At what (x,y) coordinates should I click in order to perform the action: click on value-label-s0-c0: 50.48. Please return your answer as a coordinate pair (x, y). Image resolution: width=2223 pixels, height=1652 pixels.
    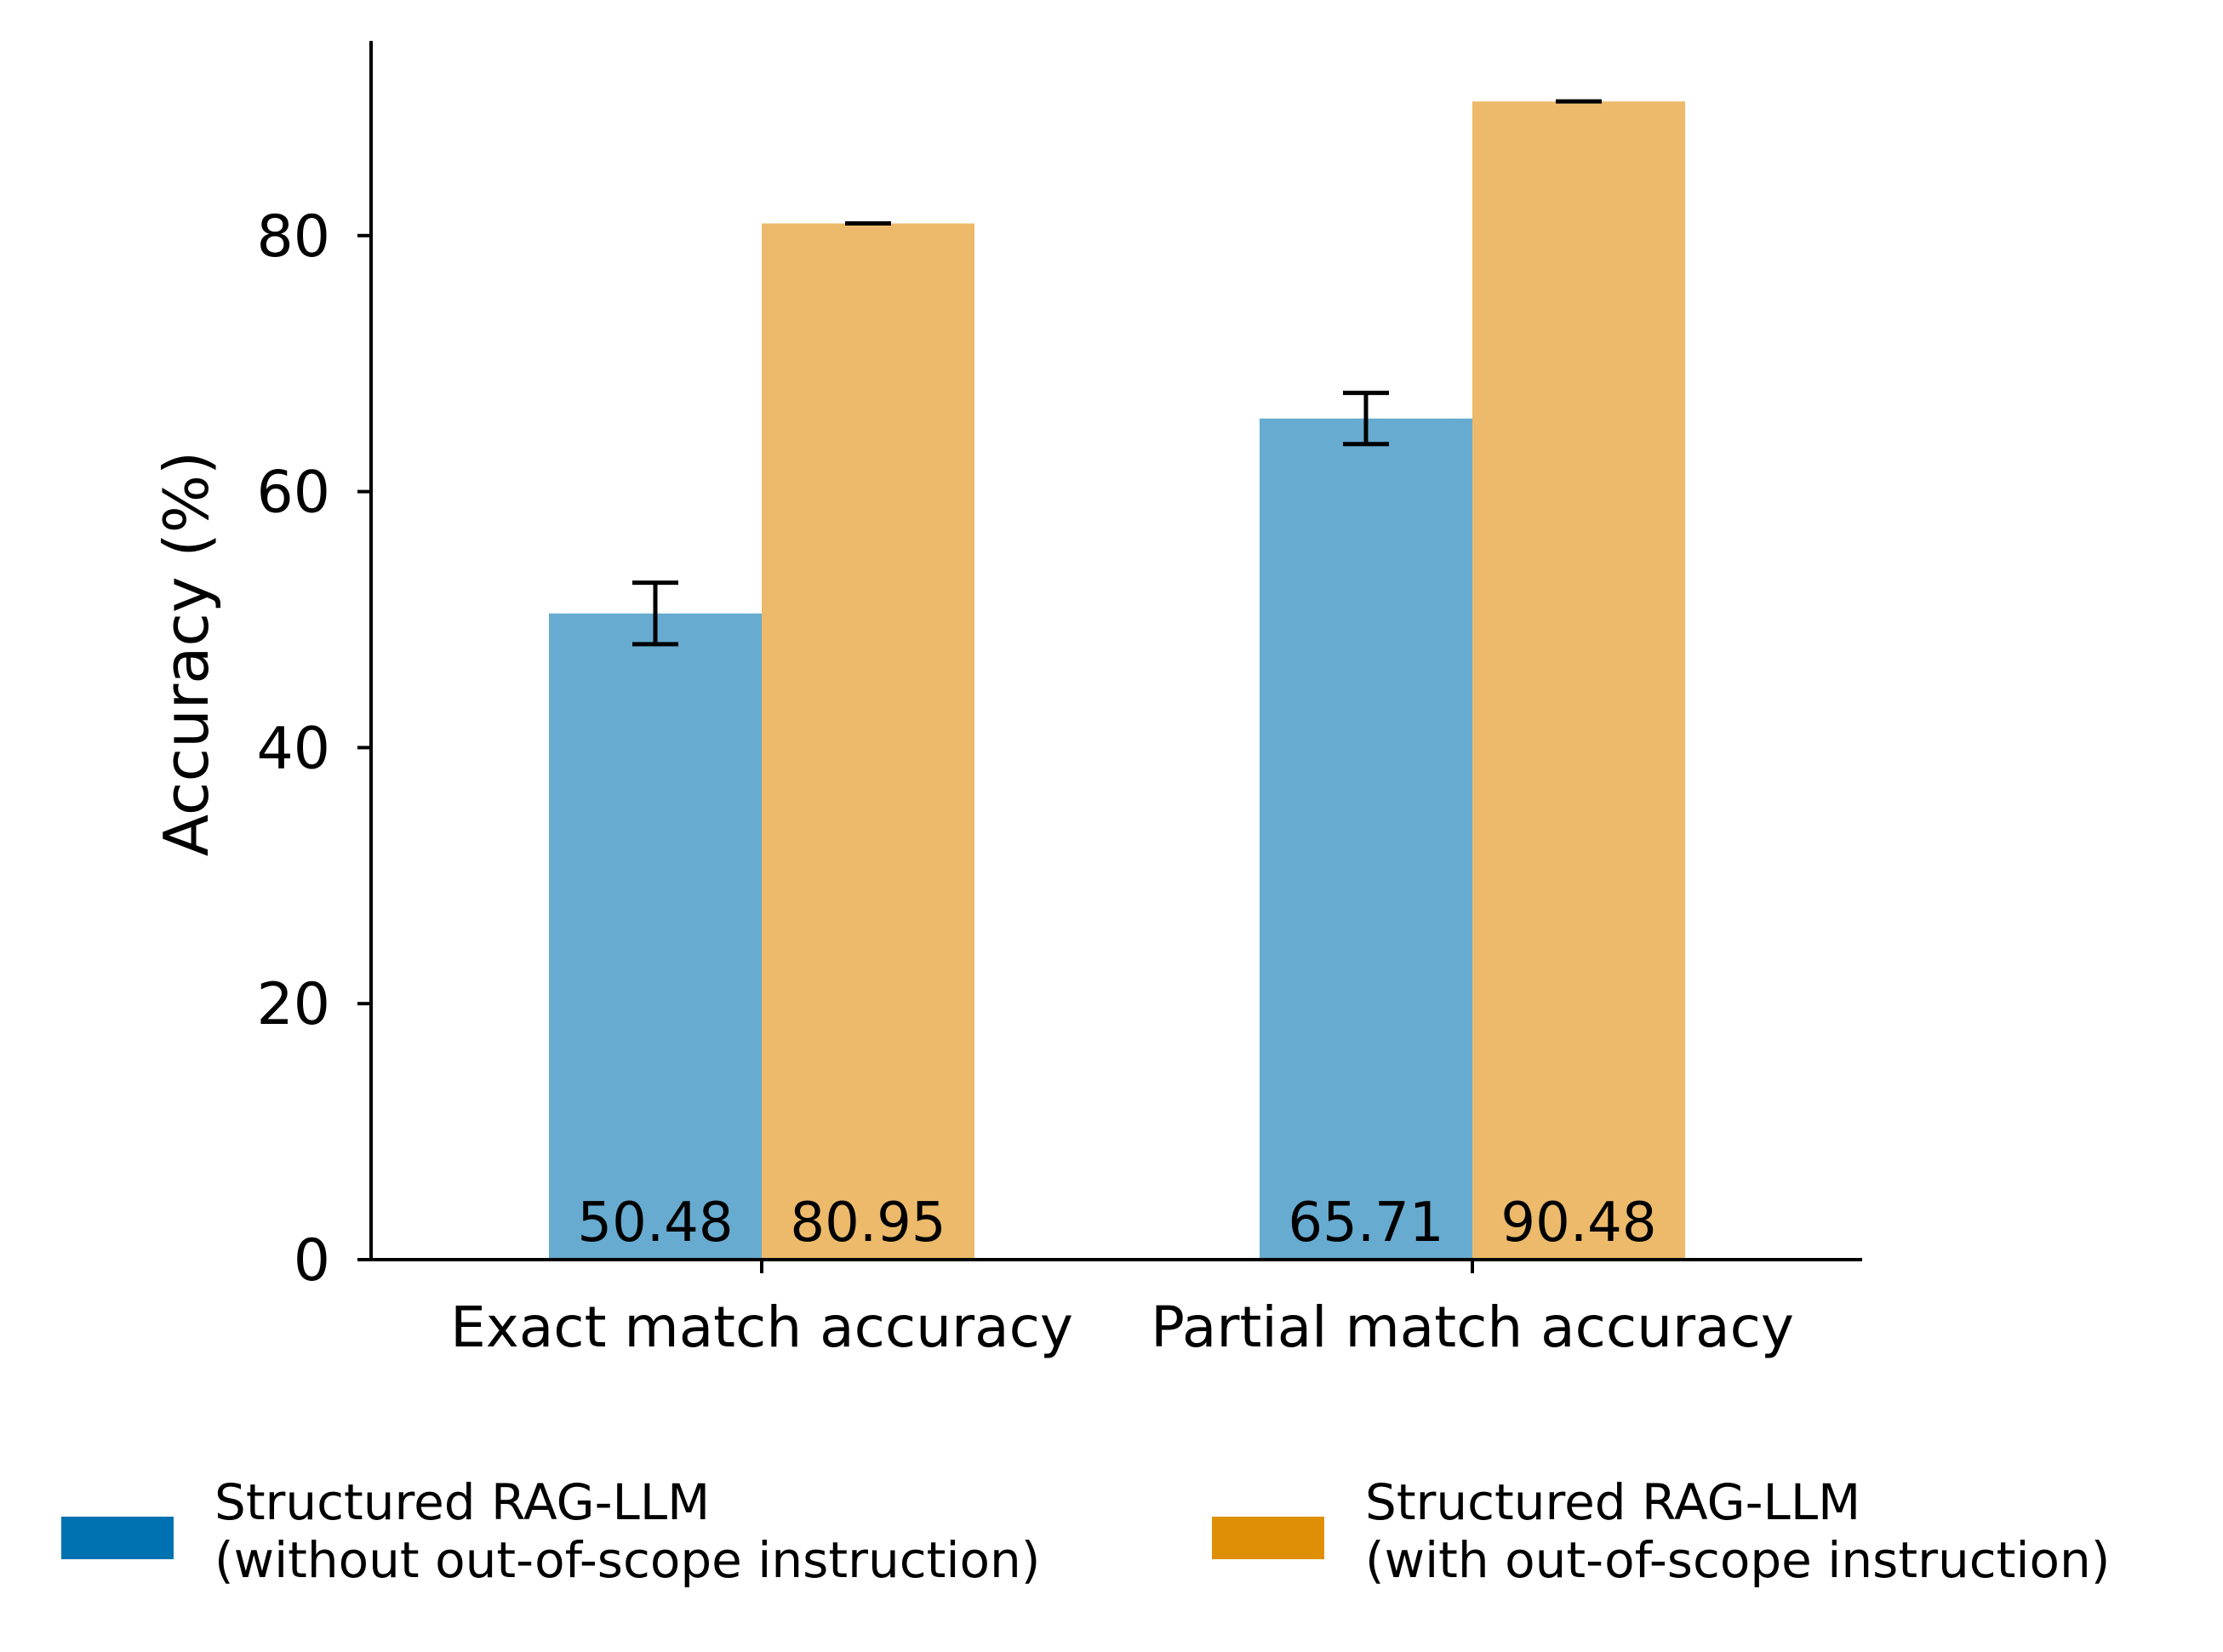
    Looking at the image, I should click on (655, 1224).